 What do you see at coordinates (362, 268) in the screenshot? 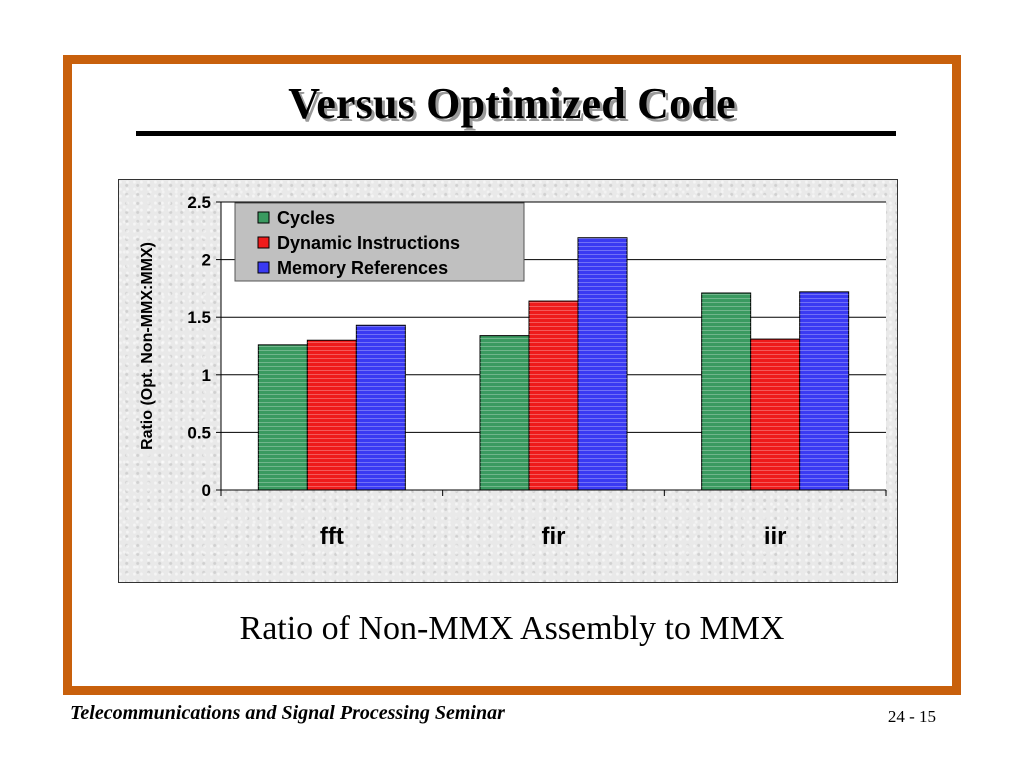
I see `legend-label-2: Memory References` at bounding box center [362, 268].